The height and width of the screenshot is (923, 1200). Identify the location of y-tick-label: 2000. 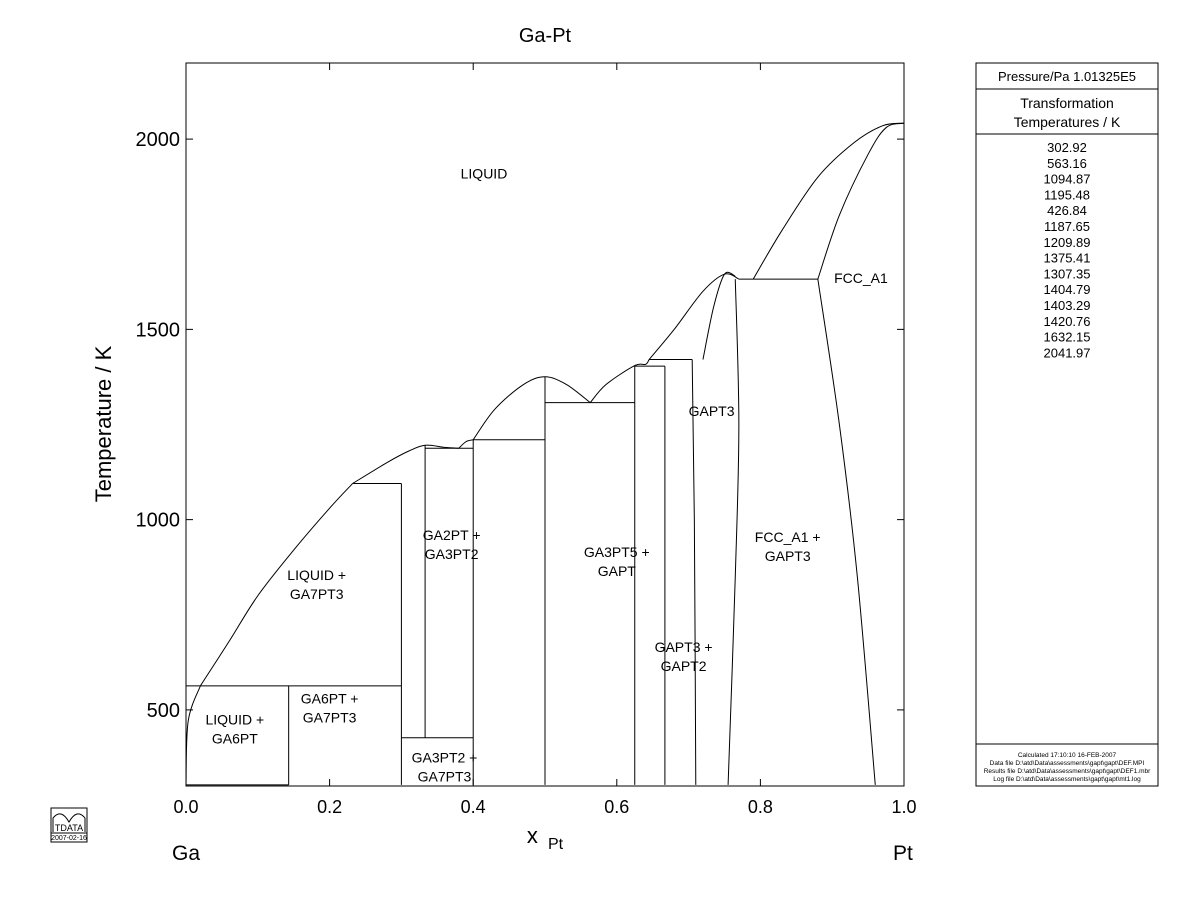
(158, 140).